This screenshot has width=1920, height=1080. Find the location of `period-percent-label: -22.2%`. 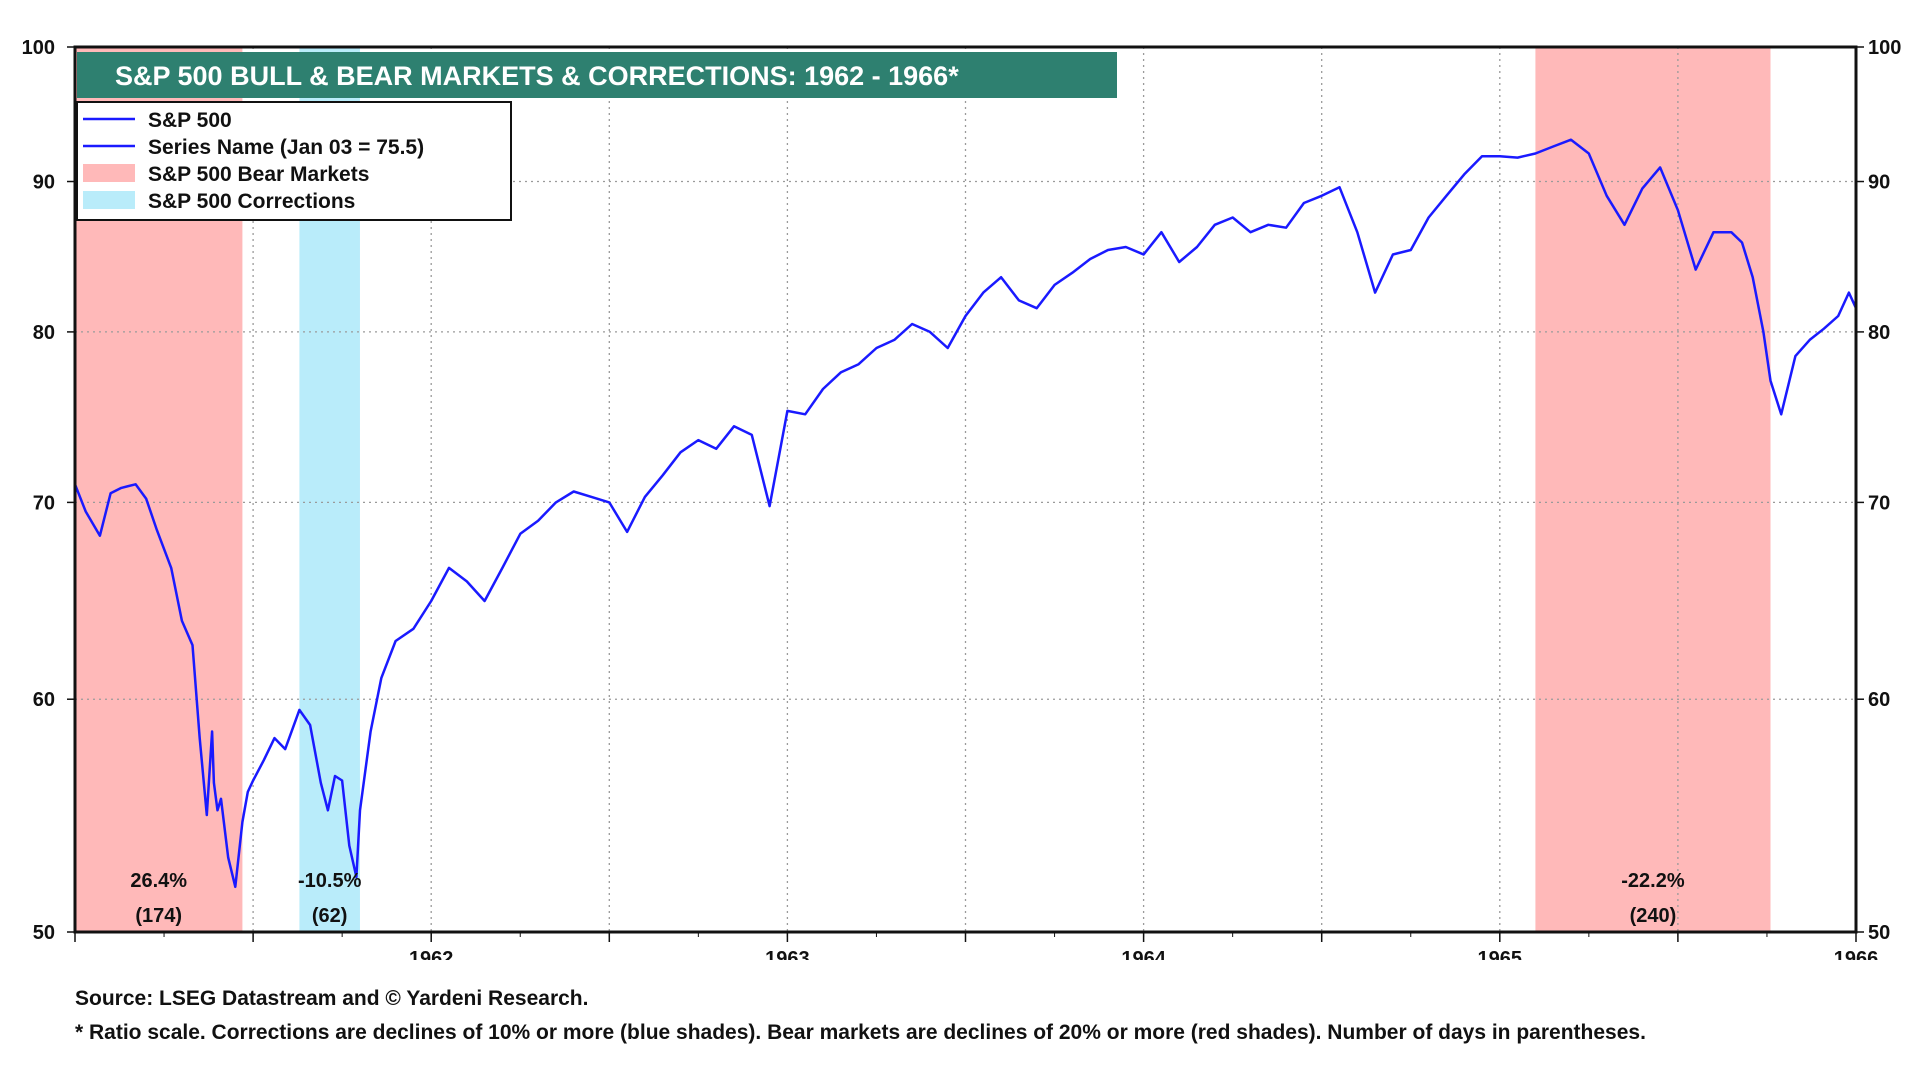

period-percent-label: -22.2% is located at coordinates (1653, 881).